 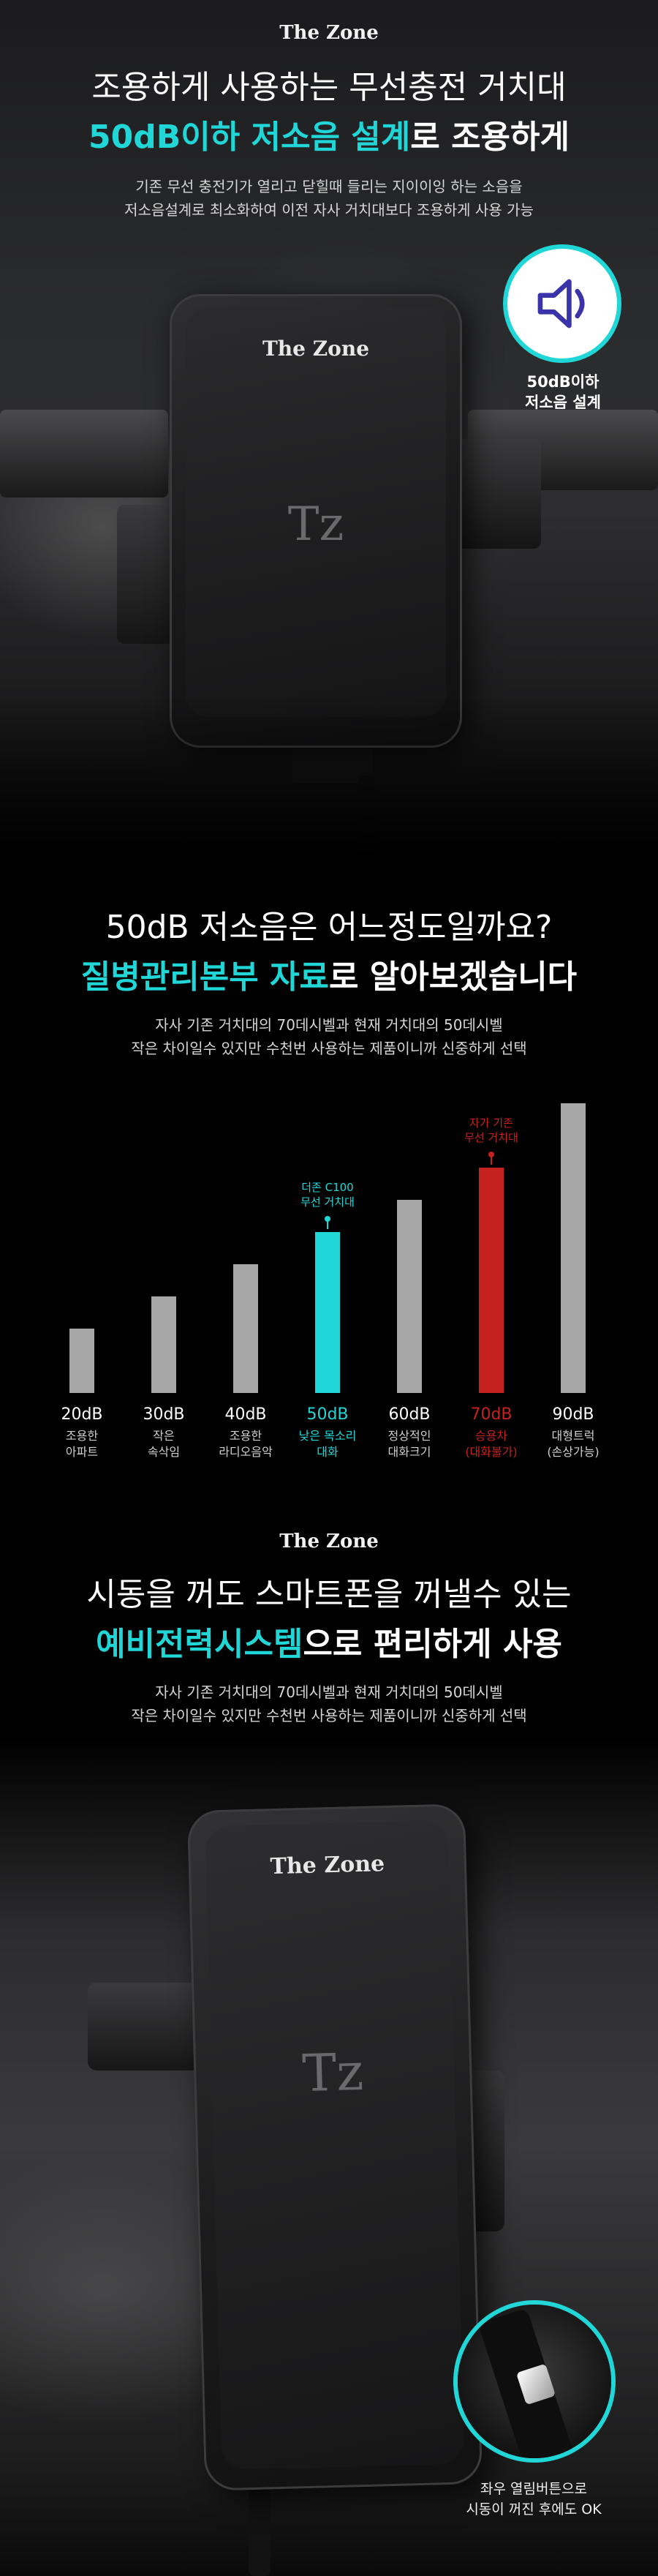 I want to click on bar-description-50dB-2: 대화, so click(x=328, y=1452).